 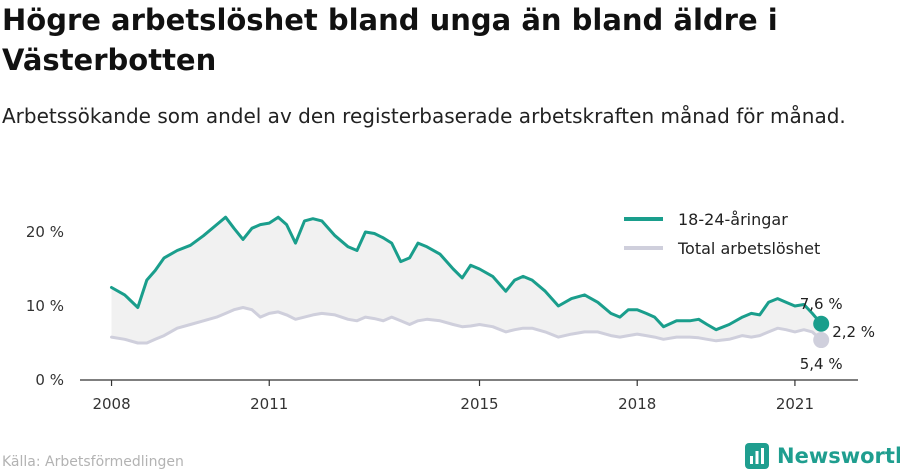 I want to click on newsworthy-logo: Newsworthy, so click(x=822, y=456).